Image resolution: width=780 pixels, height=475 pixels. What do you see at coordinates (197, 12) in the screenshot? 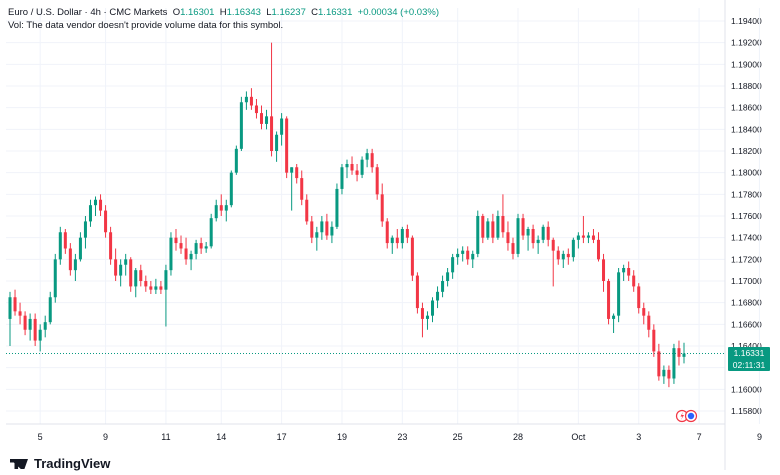
I see `open-value: 1.16301` at bounding box center [197, 12].